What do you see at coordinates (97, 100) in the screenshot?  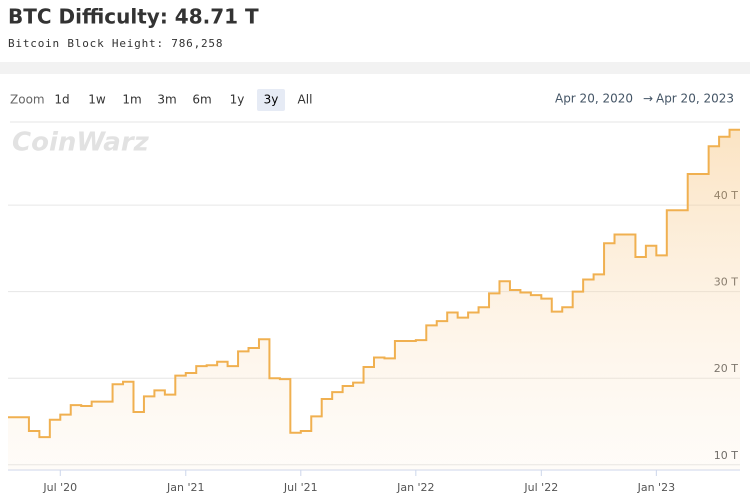 I see `zoom-button: 1w` at bounding box center [97, 100].